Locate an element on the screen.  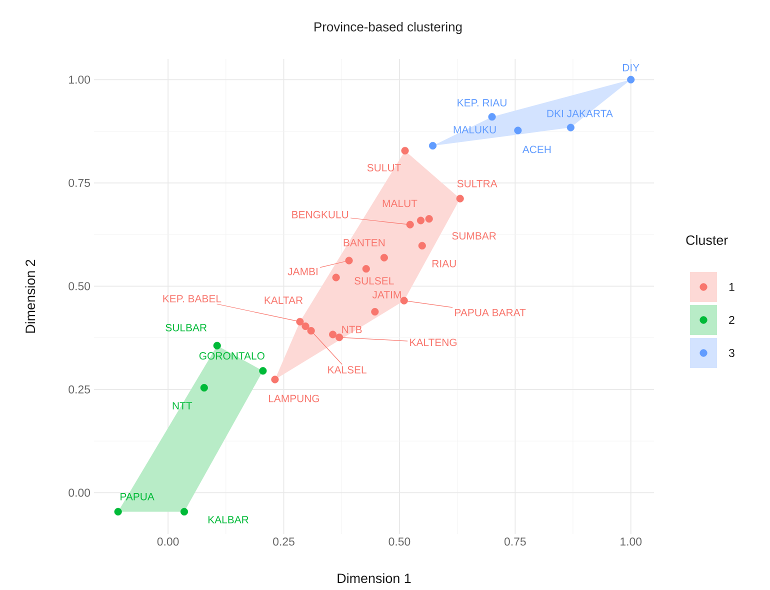
legend-label: 3 is located at coordinates (731, 353).